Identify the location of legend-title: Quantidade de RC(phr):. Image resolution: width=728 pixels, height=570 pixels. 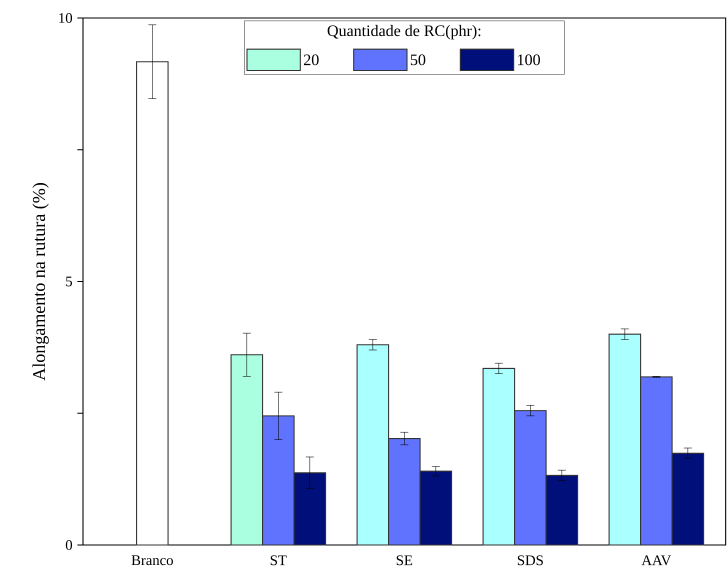
(404, 32).